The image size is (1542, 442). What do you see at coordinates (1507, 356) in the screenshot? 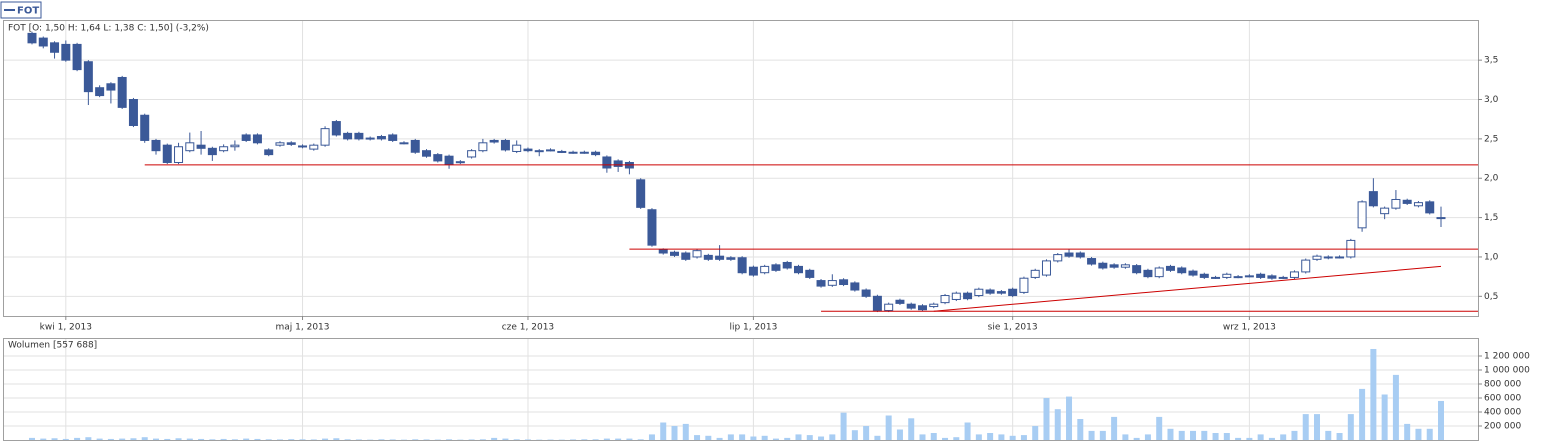
I see `y-tick-label: 1 200 000` at bounding box center [1507, 356].